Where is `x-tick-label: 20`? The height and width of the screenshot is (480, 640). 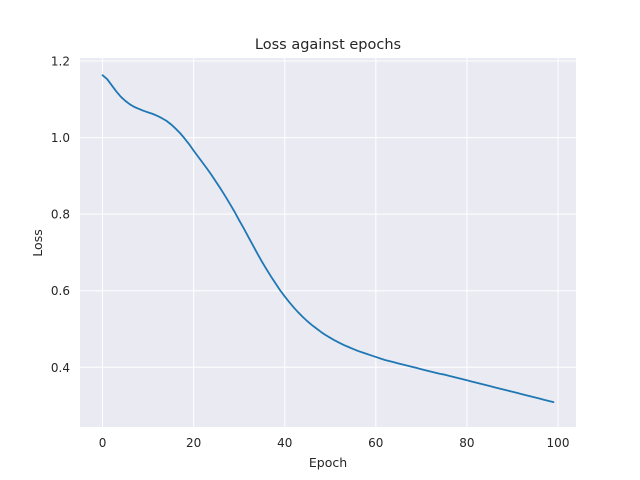 x-tick-label: 20 is located at coordinates (193, 443).